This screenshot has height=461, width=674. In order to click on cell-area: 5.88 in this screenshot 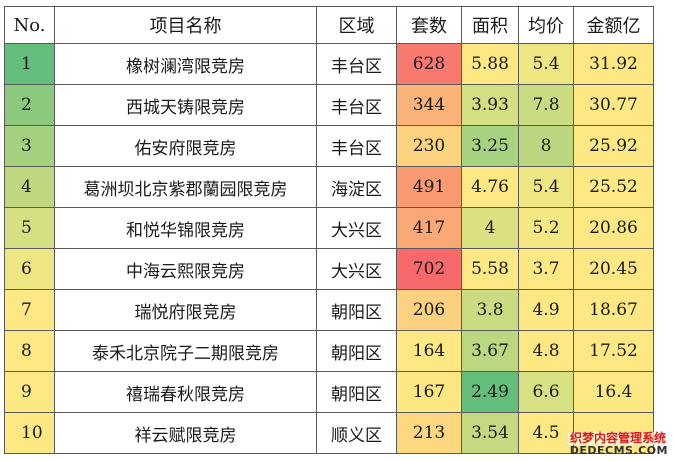, I will do `click(490, 64)`.